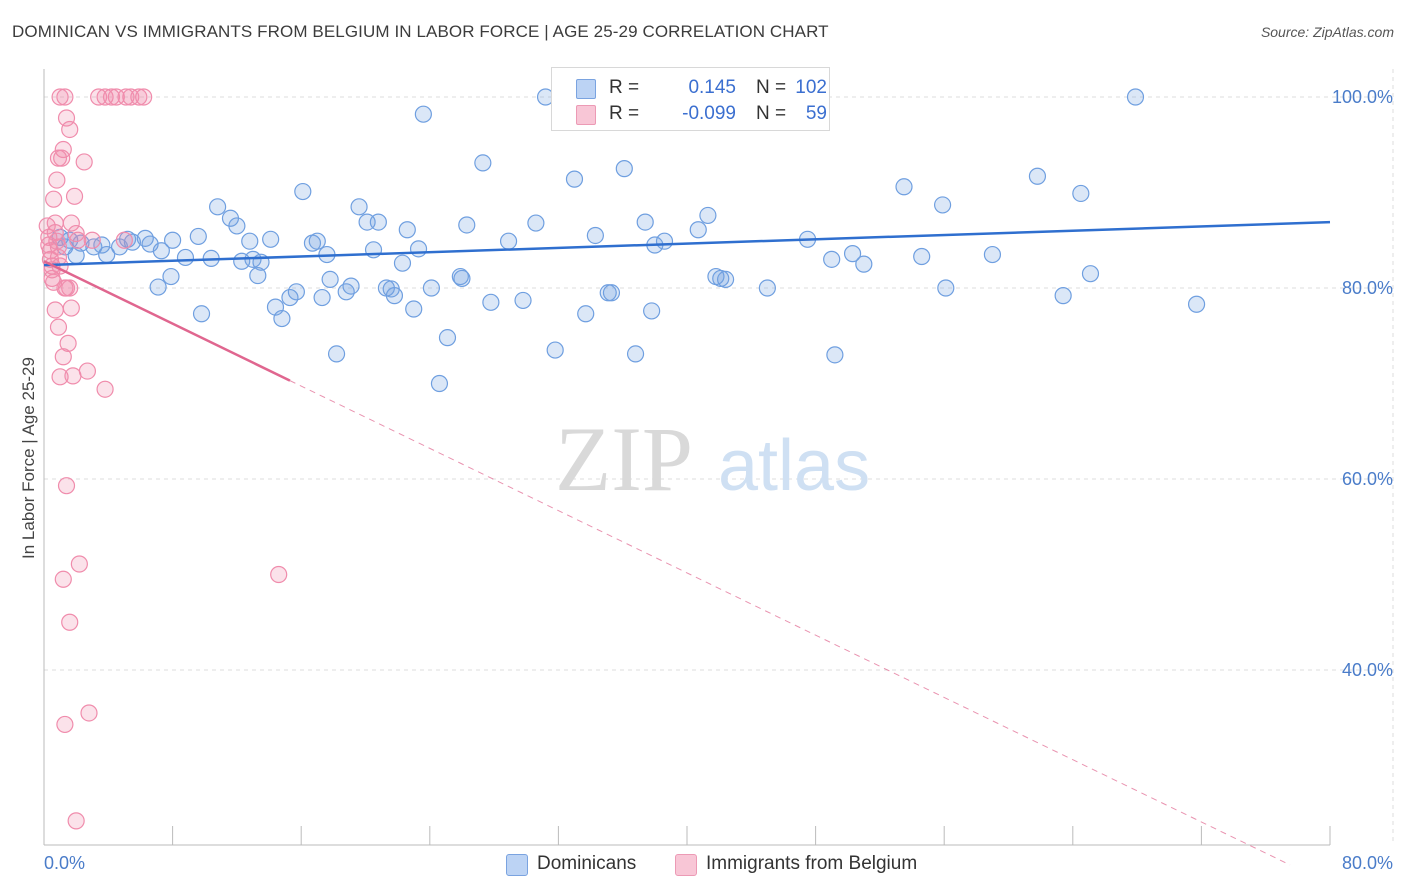 The height and width of the screenshot is (892, 1406). What do you see at coordinates (1327, 32) in the screenshot?
I see `source-label: Source: ZipAtlas.com` at bounding box center [1327, 32].